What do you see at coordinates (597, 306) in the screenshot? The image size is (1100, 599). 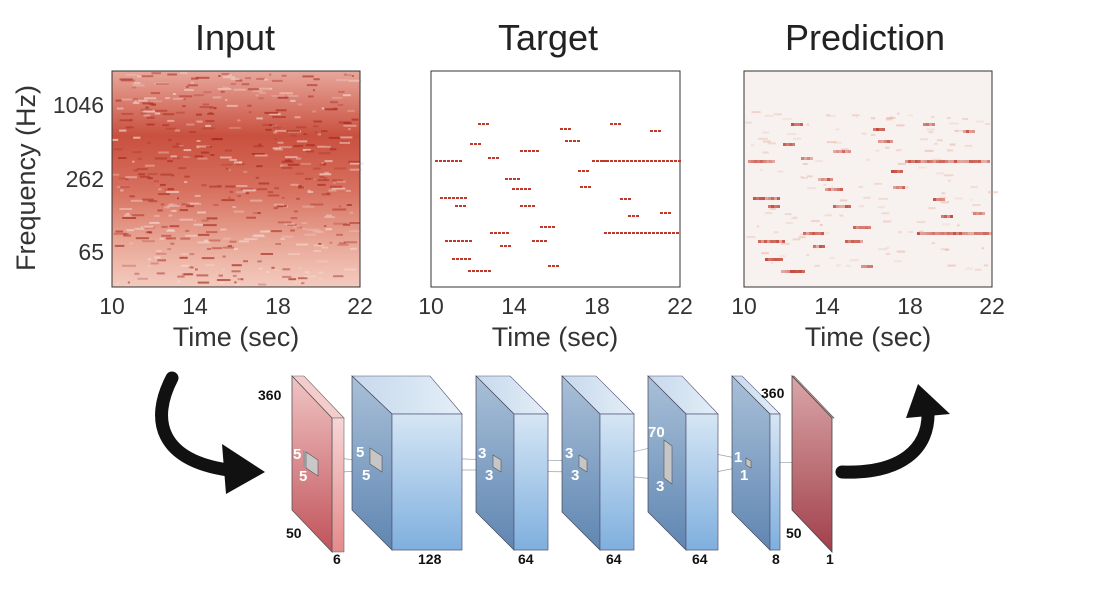 I see `x-tick: 18` at bounding box center [597, 306].